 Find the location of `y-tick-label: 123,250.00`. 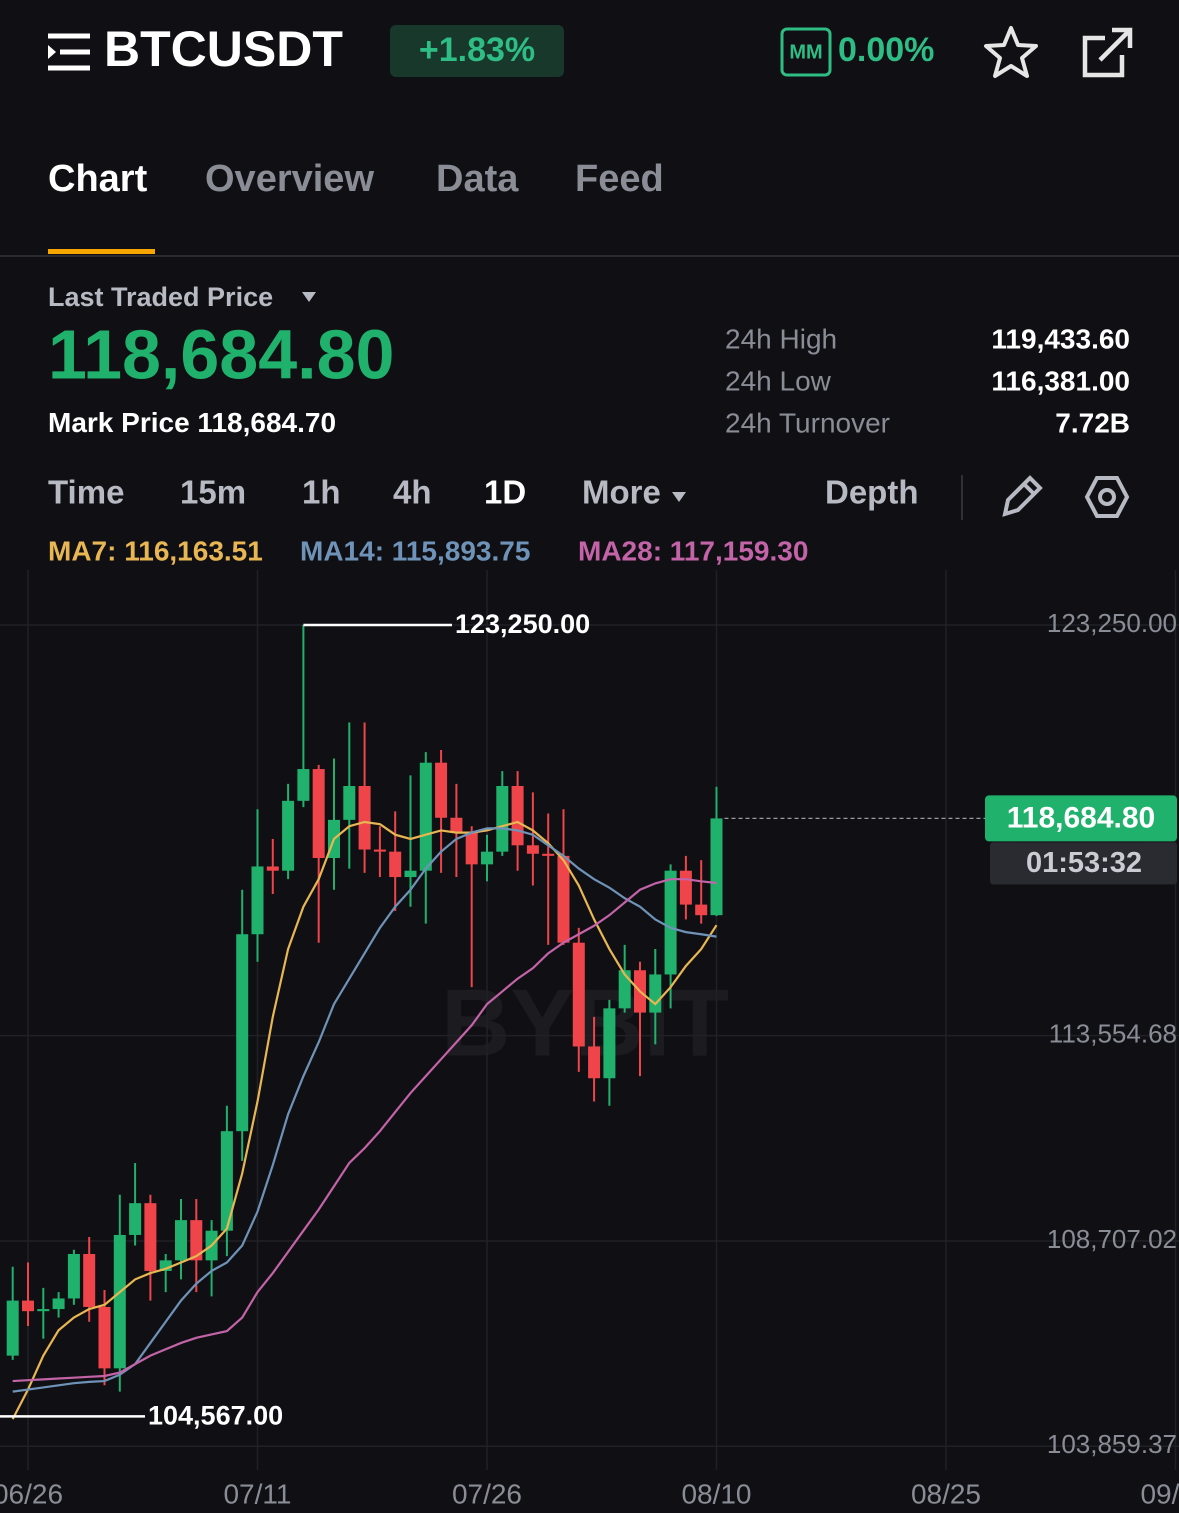

y-tick-label: 123,250.00 is located at coordinates (1112, 623).